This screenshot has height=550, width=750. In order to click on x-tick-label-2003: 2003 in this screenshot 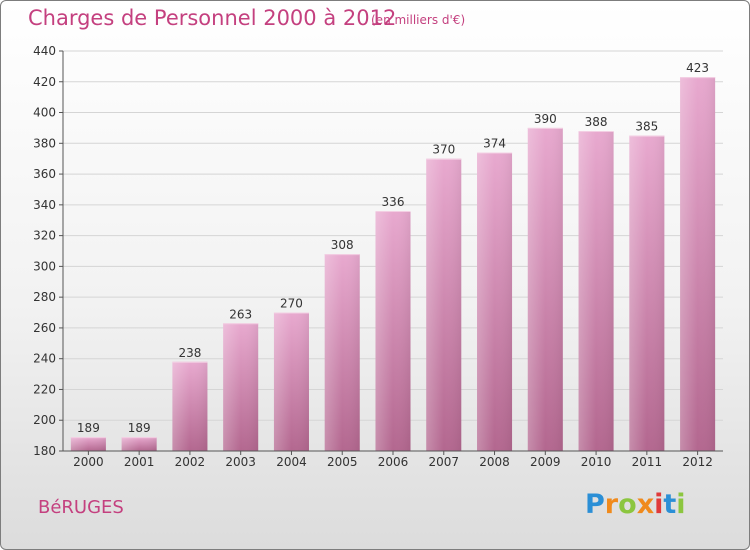, I will do `click(240, 462)`.